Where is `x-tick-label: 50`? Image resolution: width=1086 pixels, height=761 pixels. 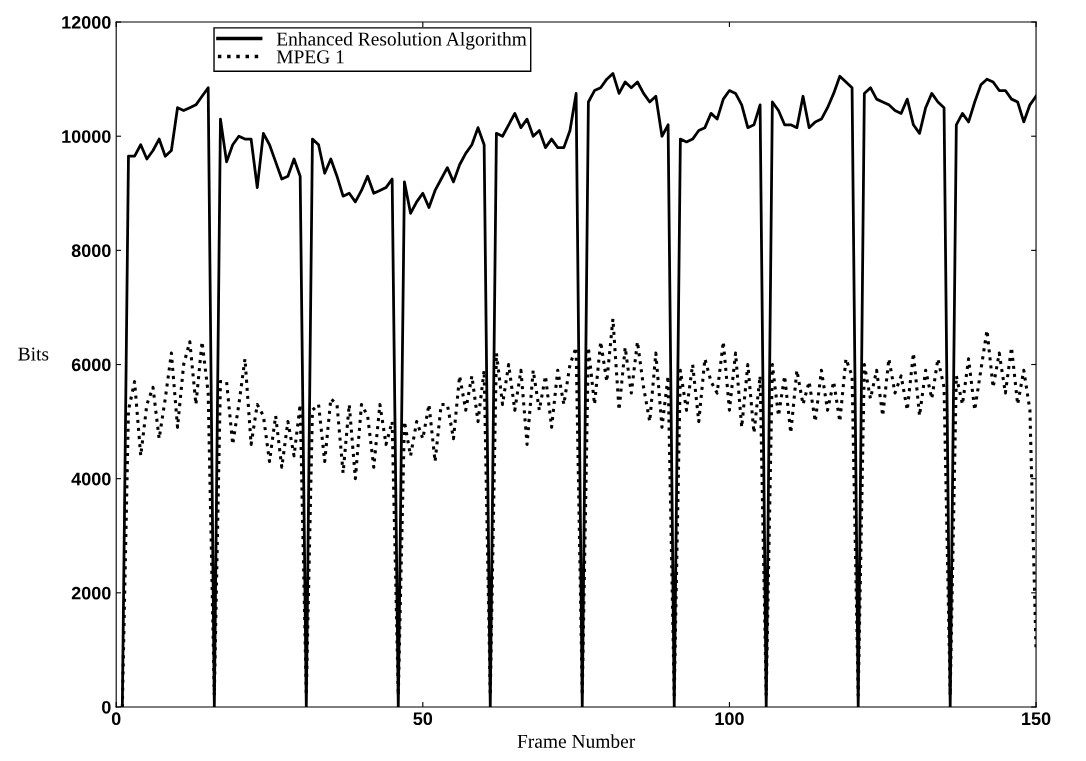 x-tick-label: 50 is located at coordinates (423, 719).